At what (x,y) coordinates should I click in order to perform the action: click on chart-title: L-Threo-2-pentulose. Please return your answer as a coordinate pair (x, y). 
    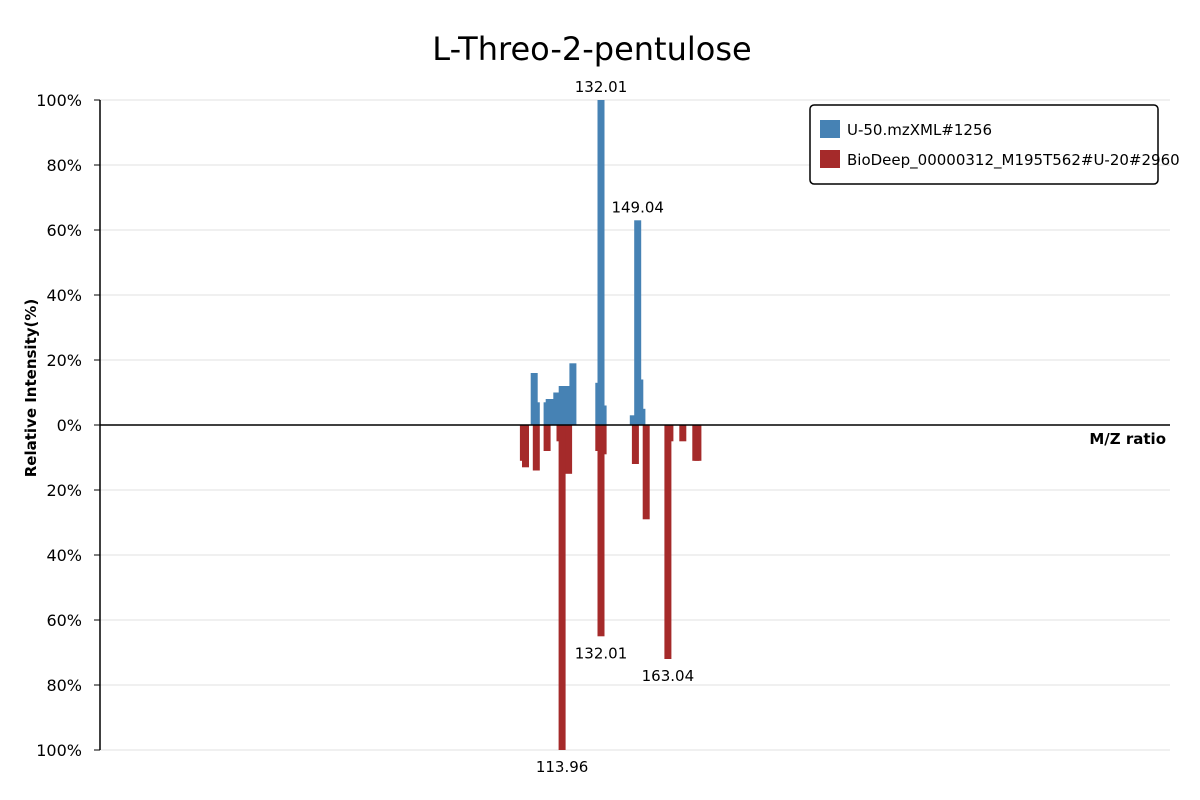
    Looking at the image, I should click on (591, 49).